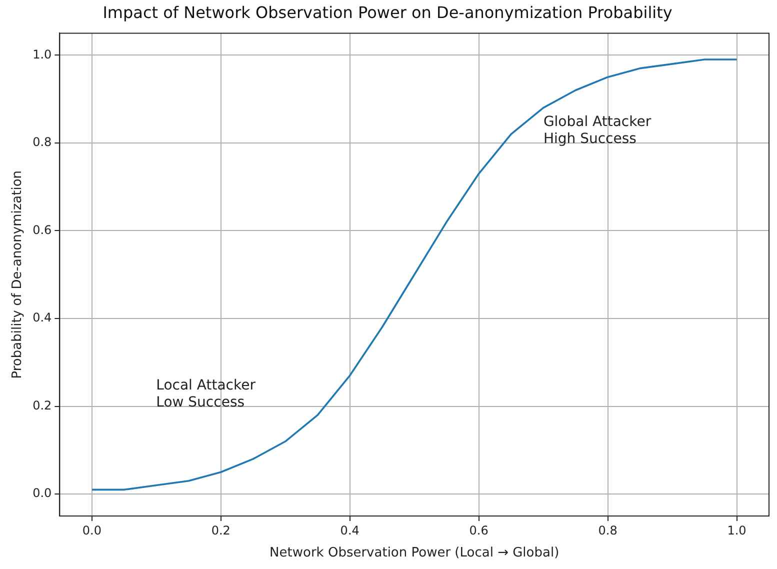 Image resolution: width=777 pixels, height=569 pixels. What do you see at coordinates (736, 530) in the screenshot?
I see `x-tick-label: 1.0` at bounding box center [736, 530].